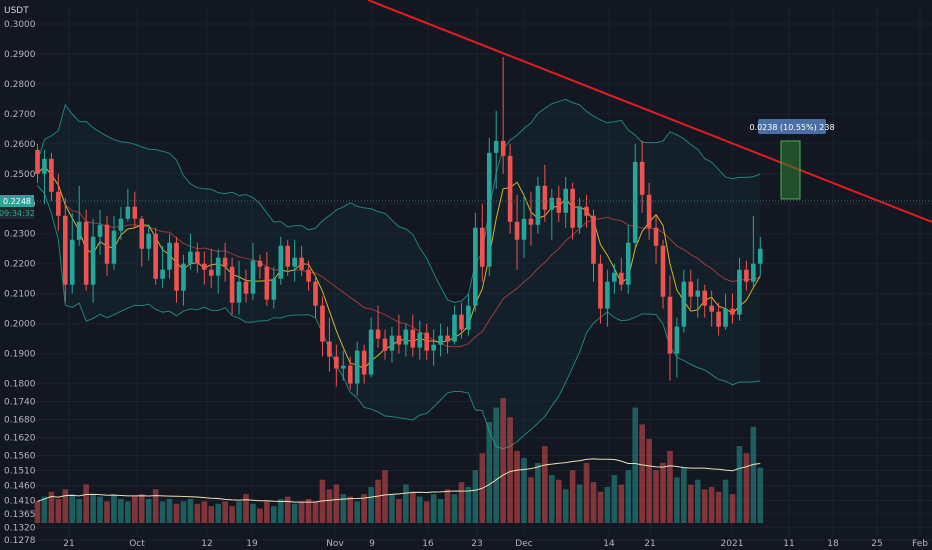  Describe the element at coordinates (495, 544) in the screenshot. I see `time-axis: 21 Oct 12 19 Nov 9 16 23 Dec 14 21 2021 11 18 25 Feb` at that location.